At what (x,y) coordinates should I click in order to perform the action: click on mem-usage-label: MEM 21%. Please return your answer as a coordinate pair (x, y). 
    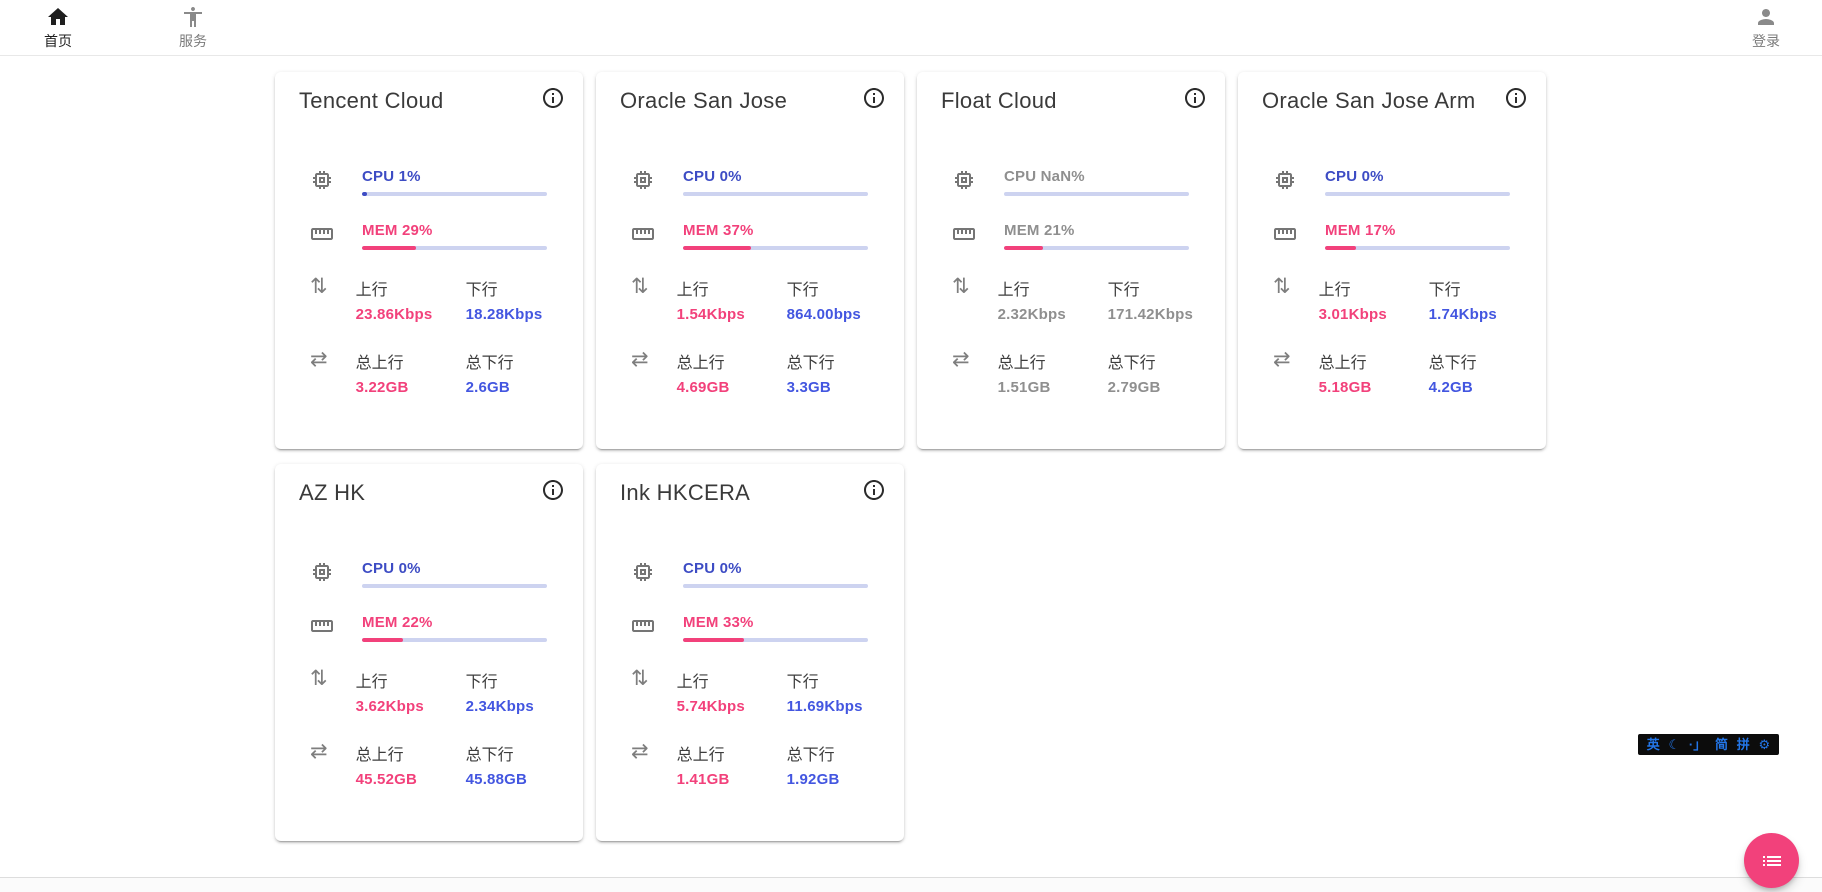
    Looking at the image, I should click on (1039, 230).